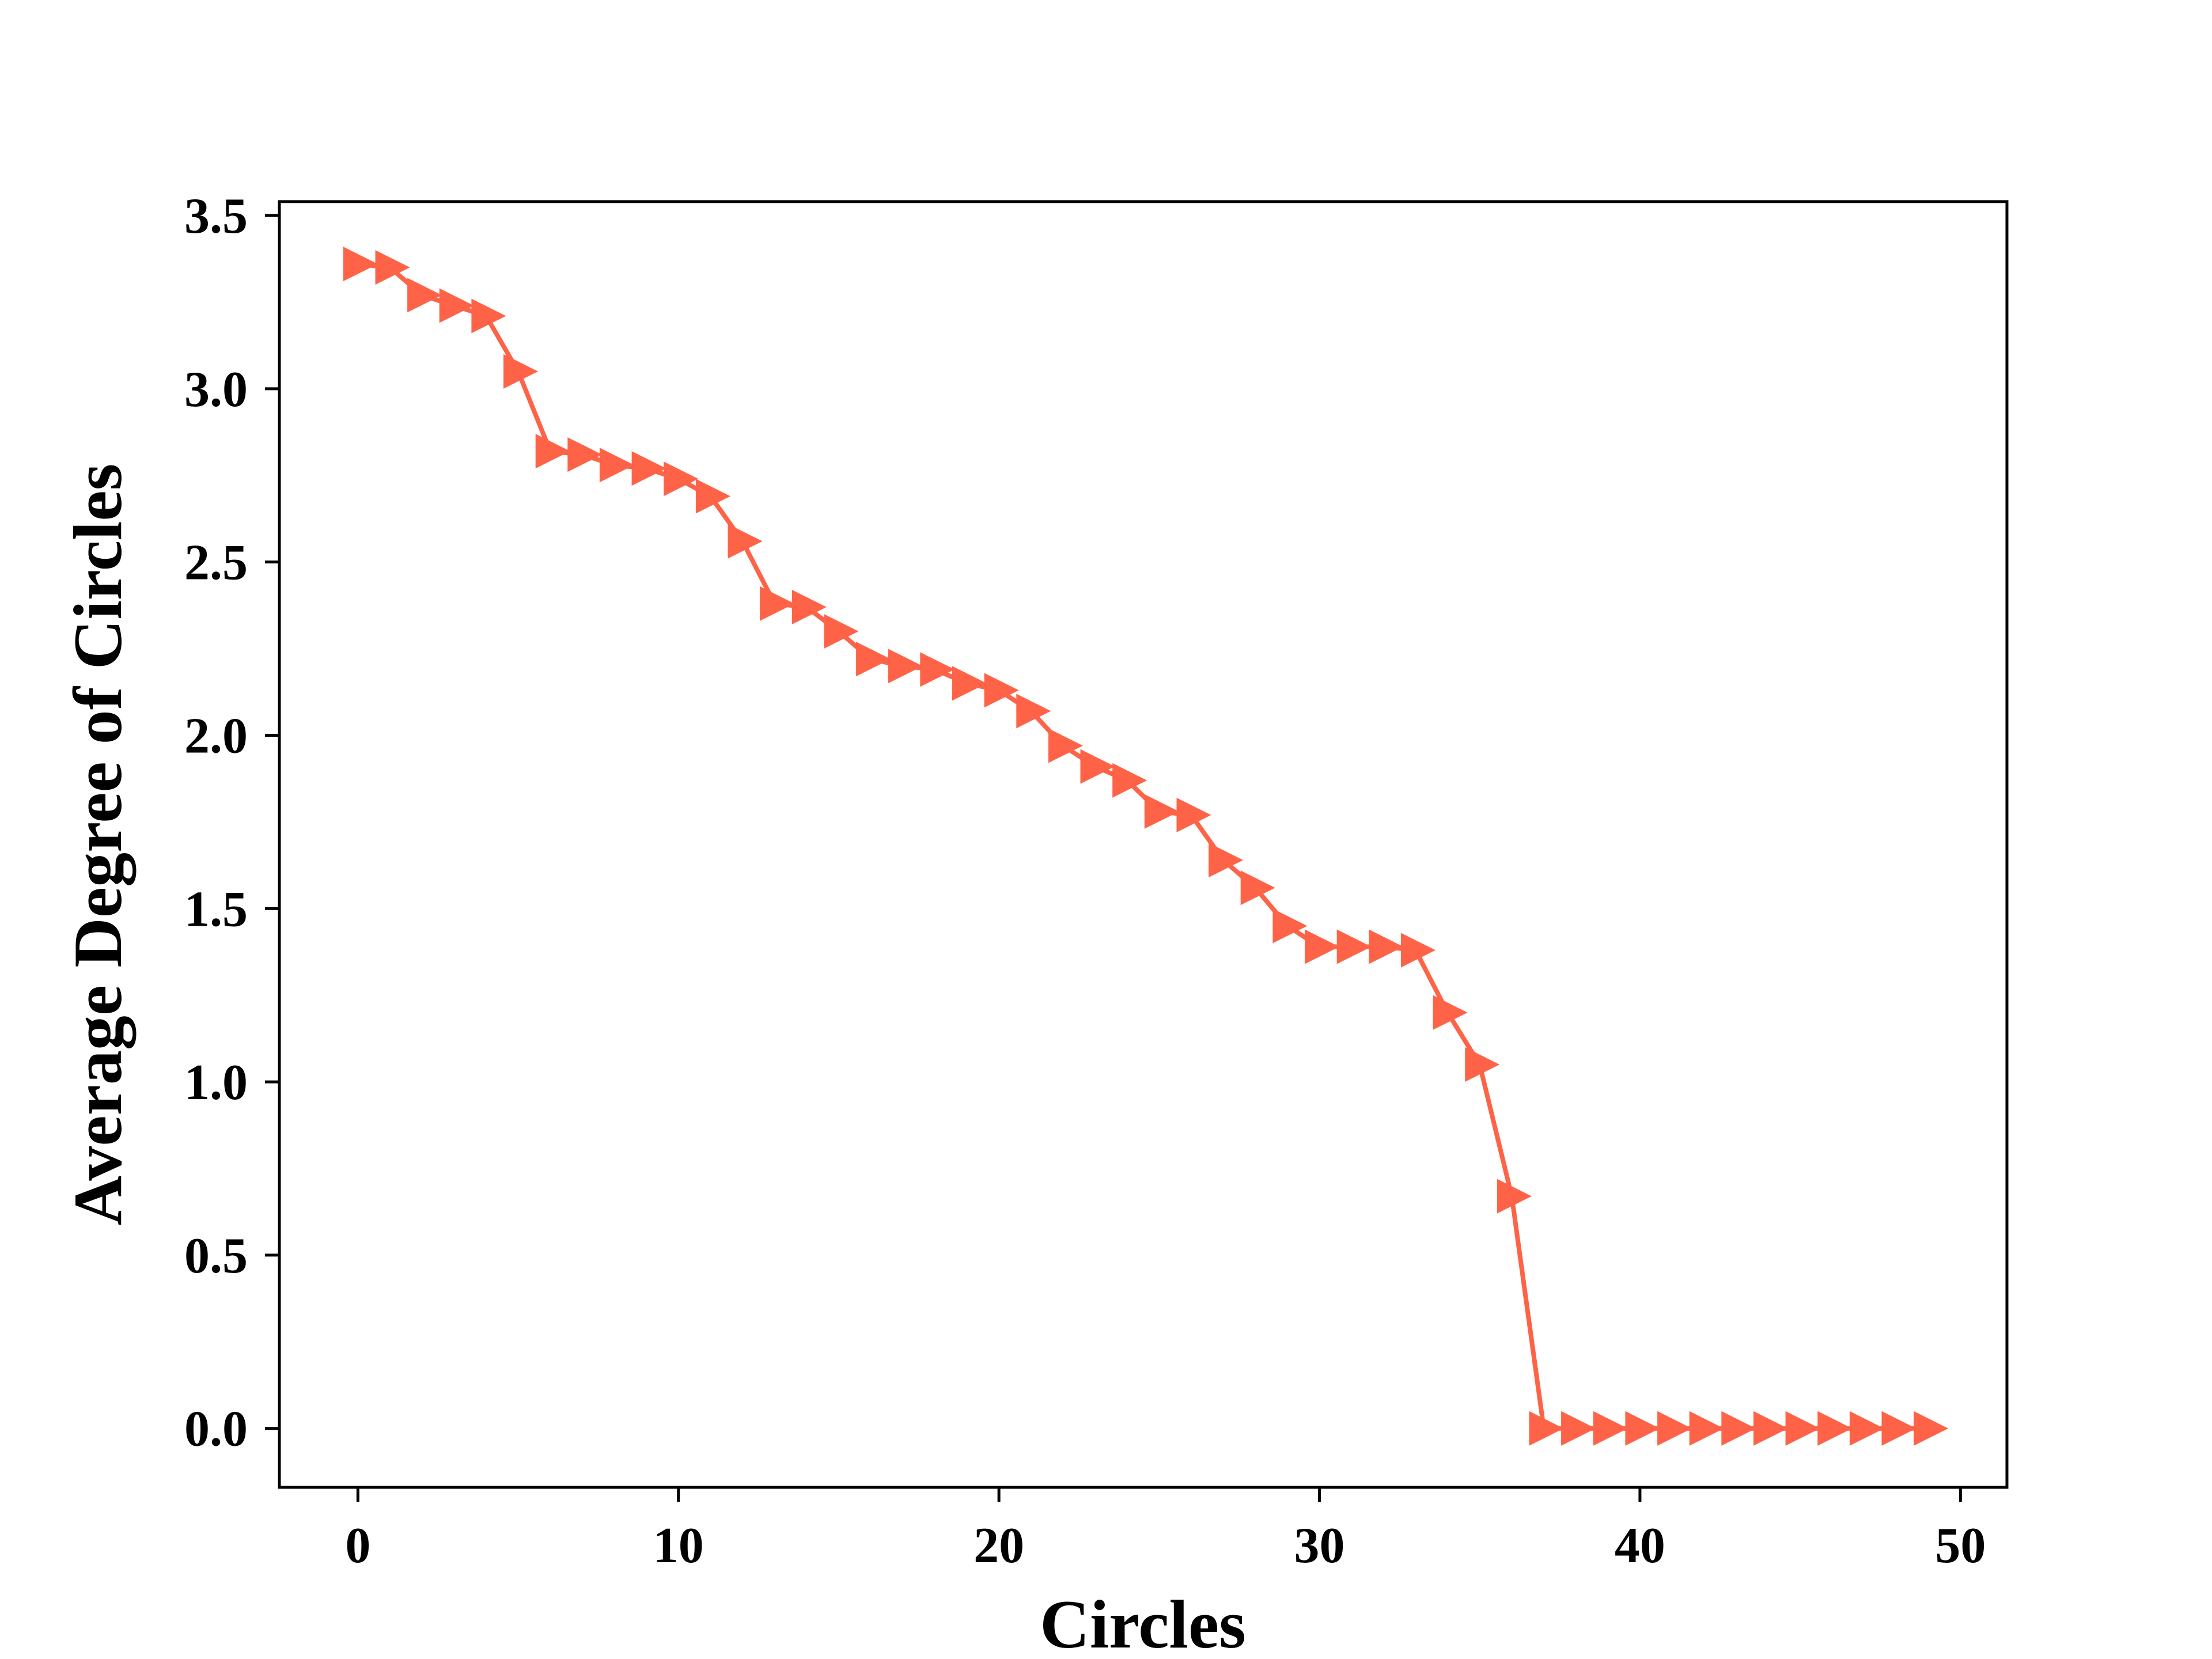  I want to click on y-tick-label: 2.5, so click(216, 563).